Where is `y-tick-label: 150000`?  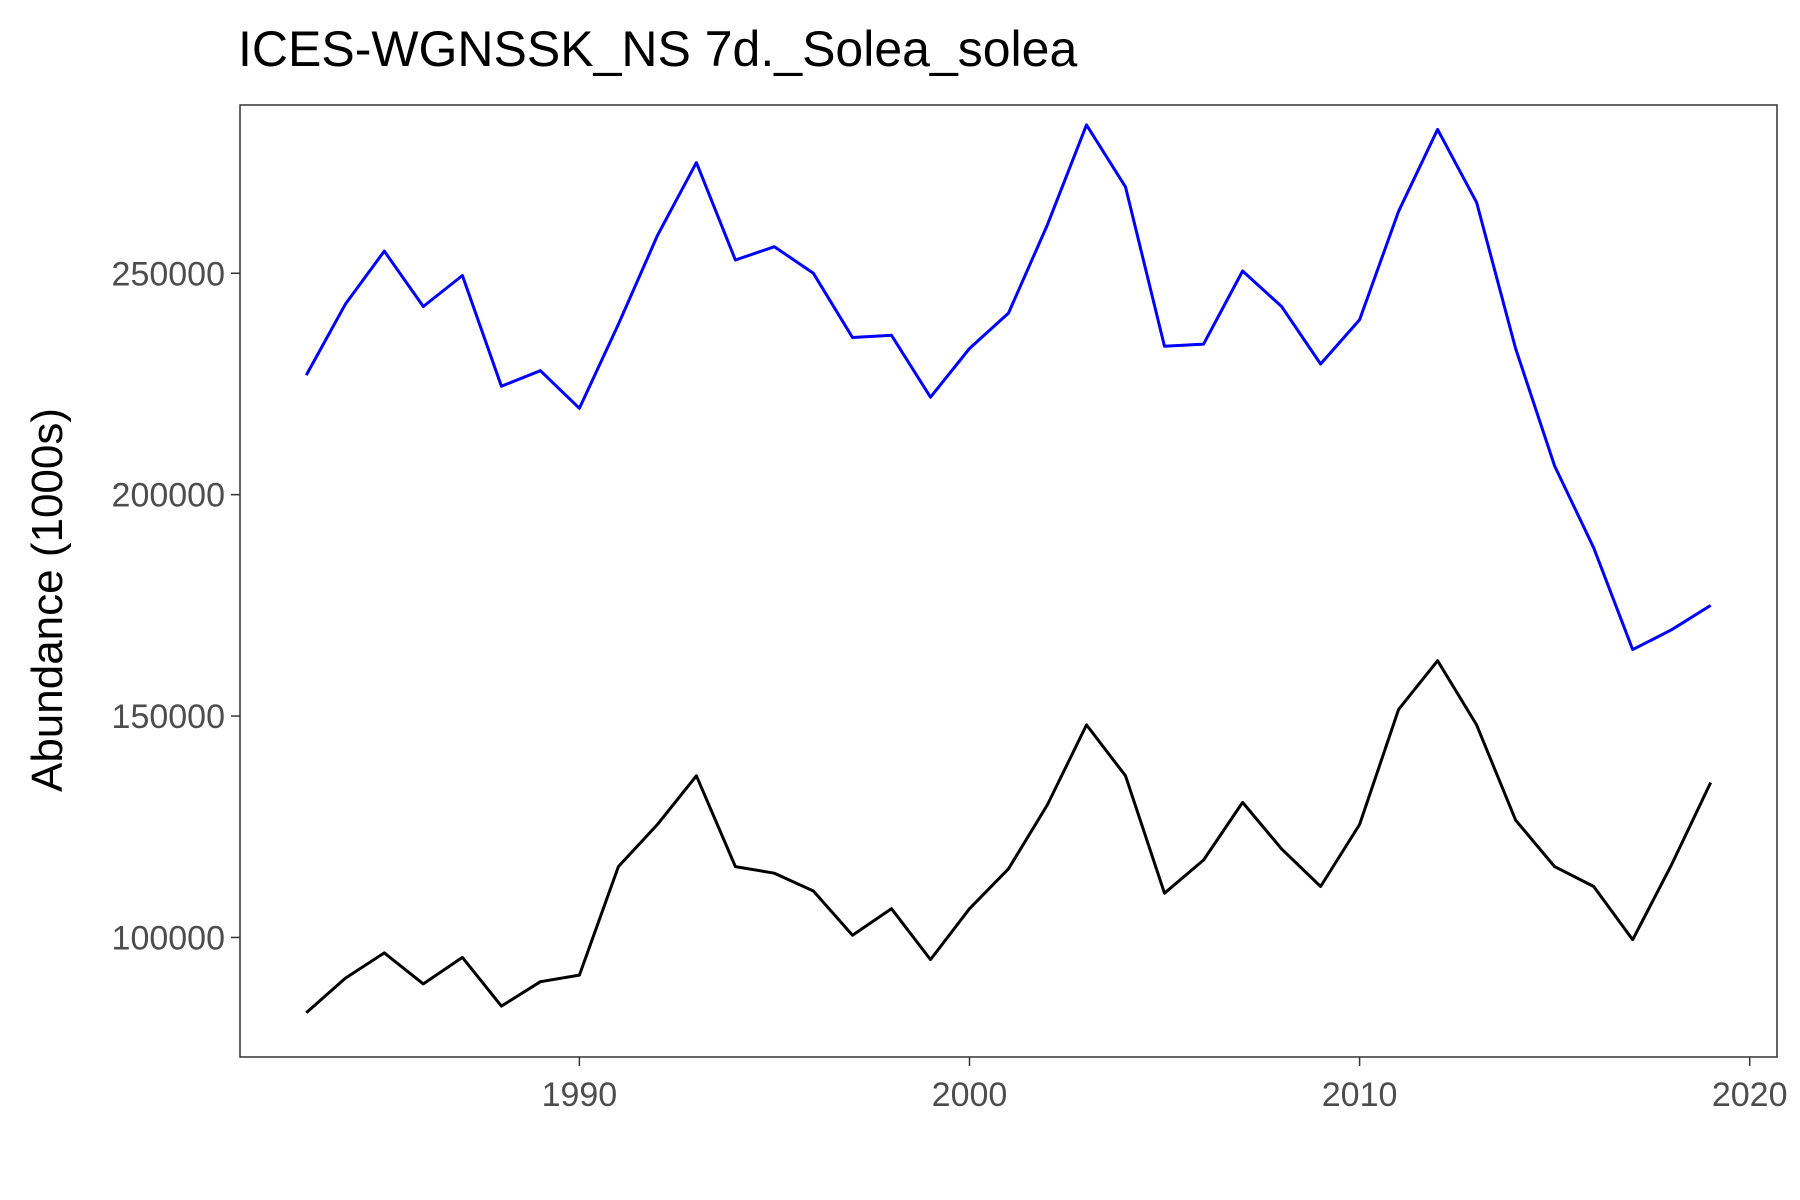
y-tick-label: 150000 is located at coordinates (168, 717).